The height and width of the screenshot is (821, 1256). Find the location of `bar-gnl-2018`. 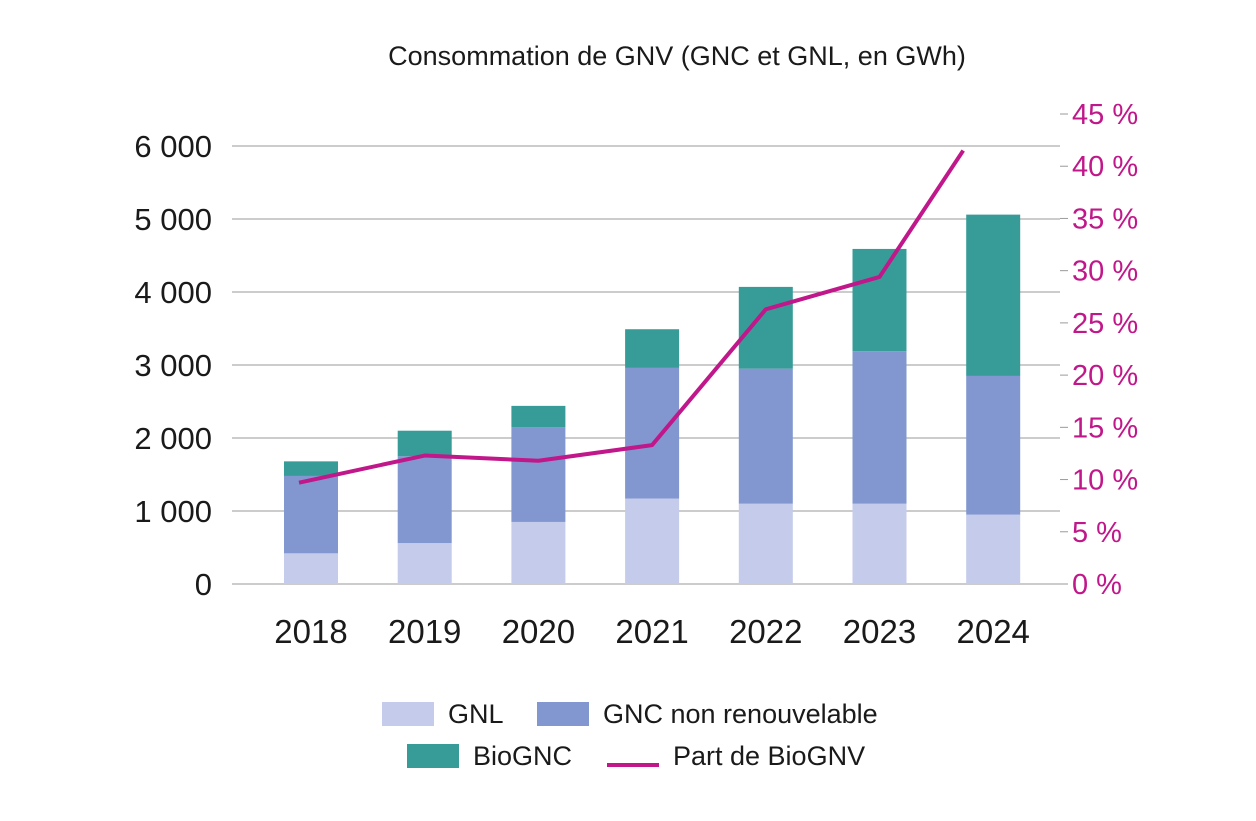

bar-gnl-2018 is located at coordinates (311, 568).